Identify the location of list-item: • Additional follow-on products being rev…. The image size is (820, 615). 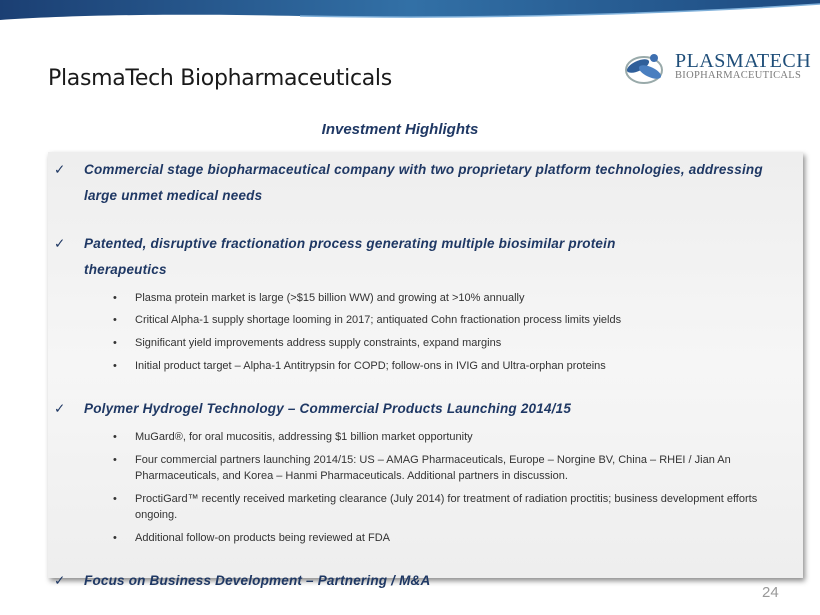
(251, 538).